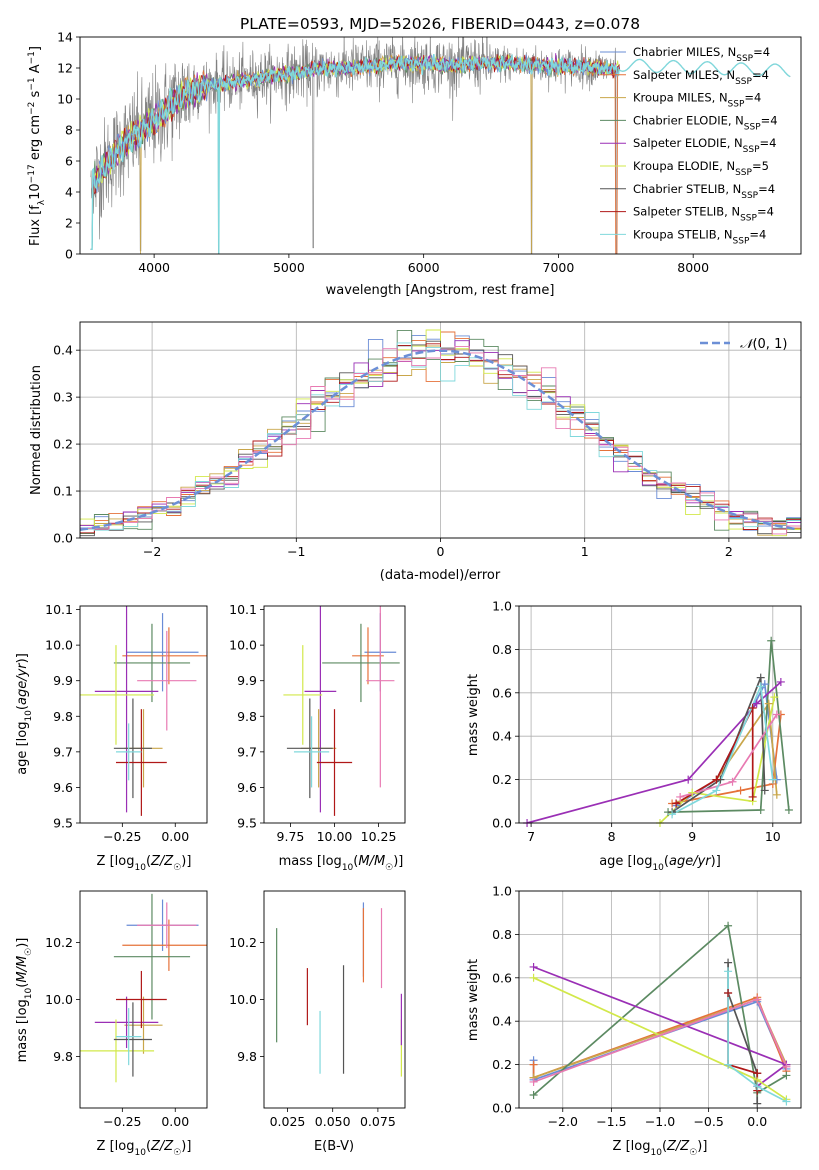 This screenshot has height=1170, width=819. I want to click on weightAge-x-label-part: age [log, so click(625, 861).